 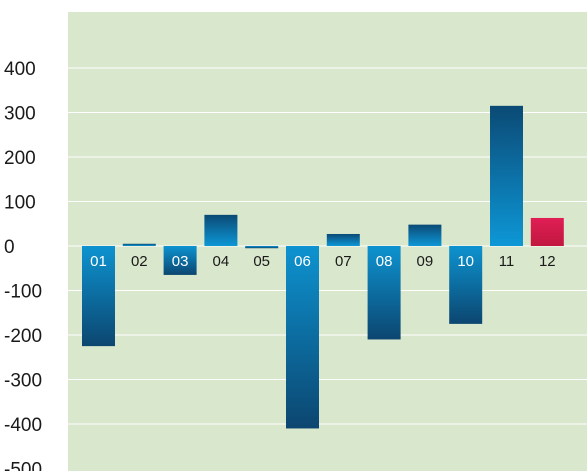 What do you see at coordinates (9, 247) in the screenshot?
I see `y-tick-label: 0` at bounding box center [9, 247].